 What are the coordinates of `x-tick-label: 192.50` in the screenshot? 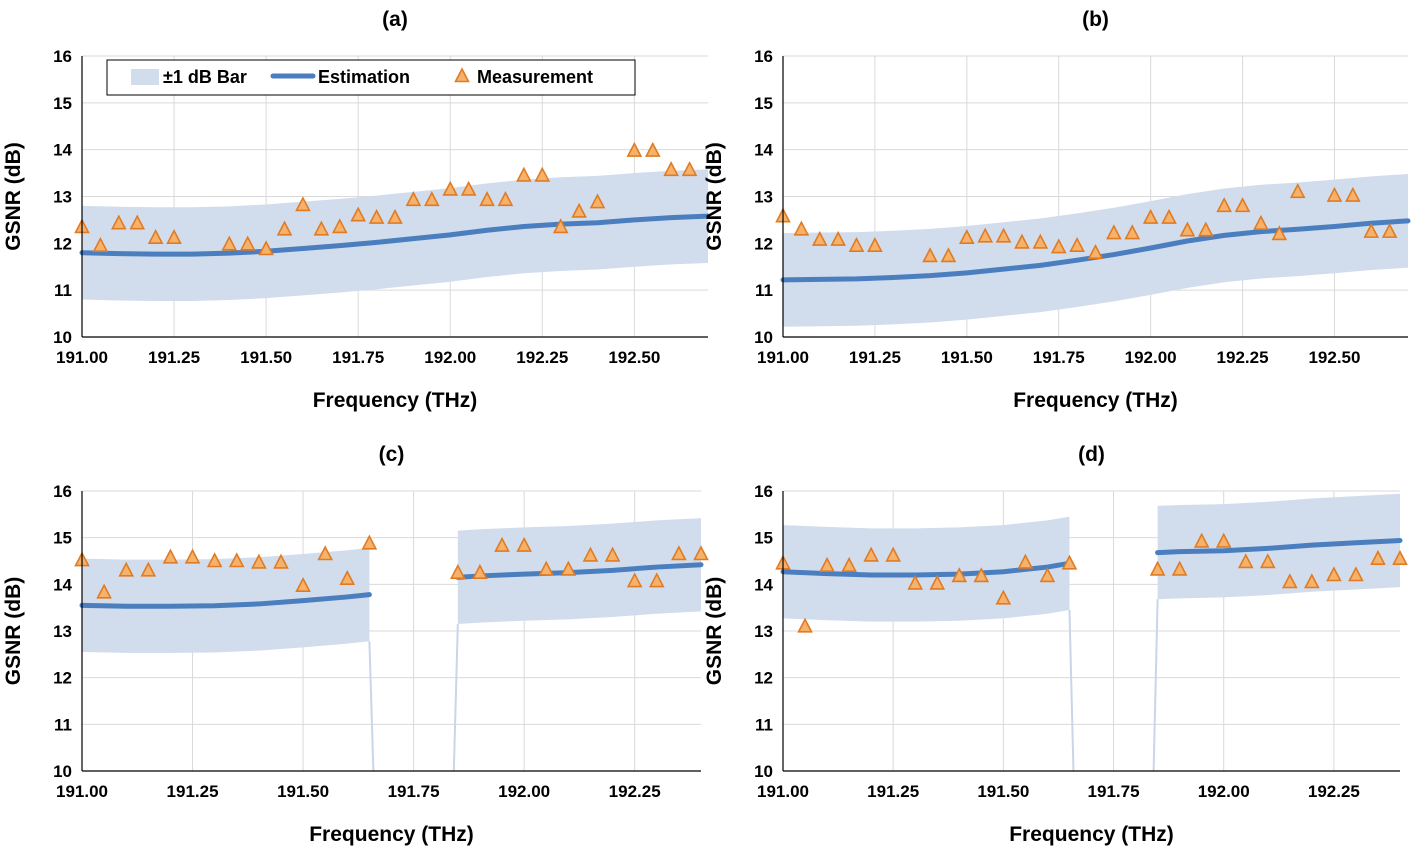 It's located at (634, 357).